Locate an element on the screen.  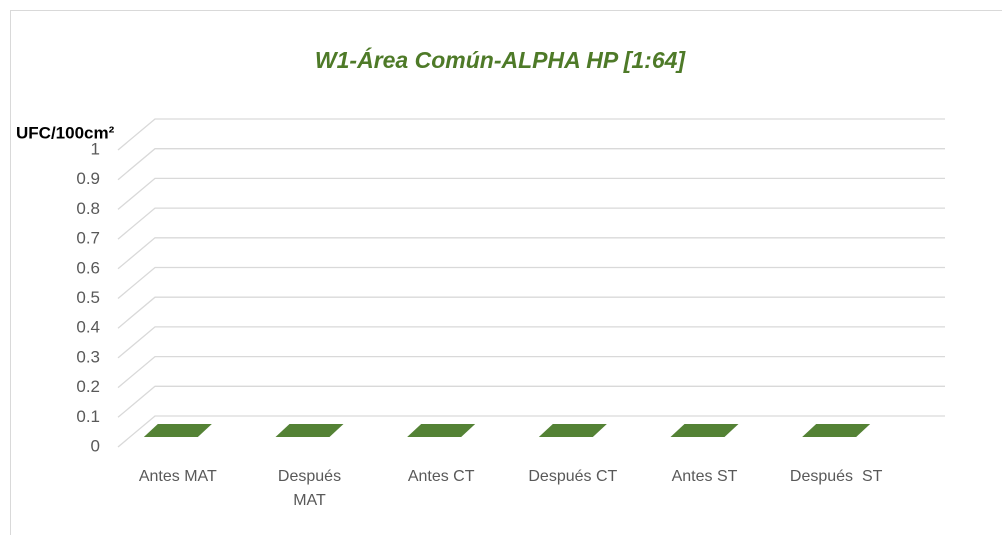
x-tick-label: Después ST is located at coordinates (836, 476).